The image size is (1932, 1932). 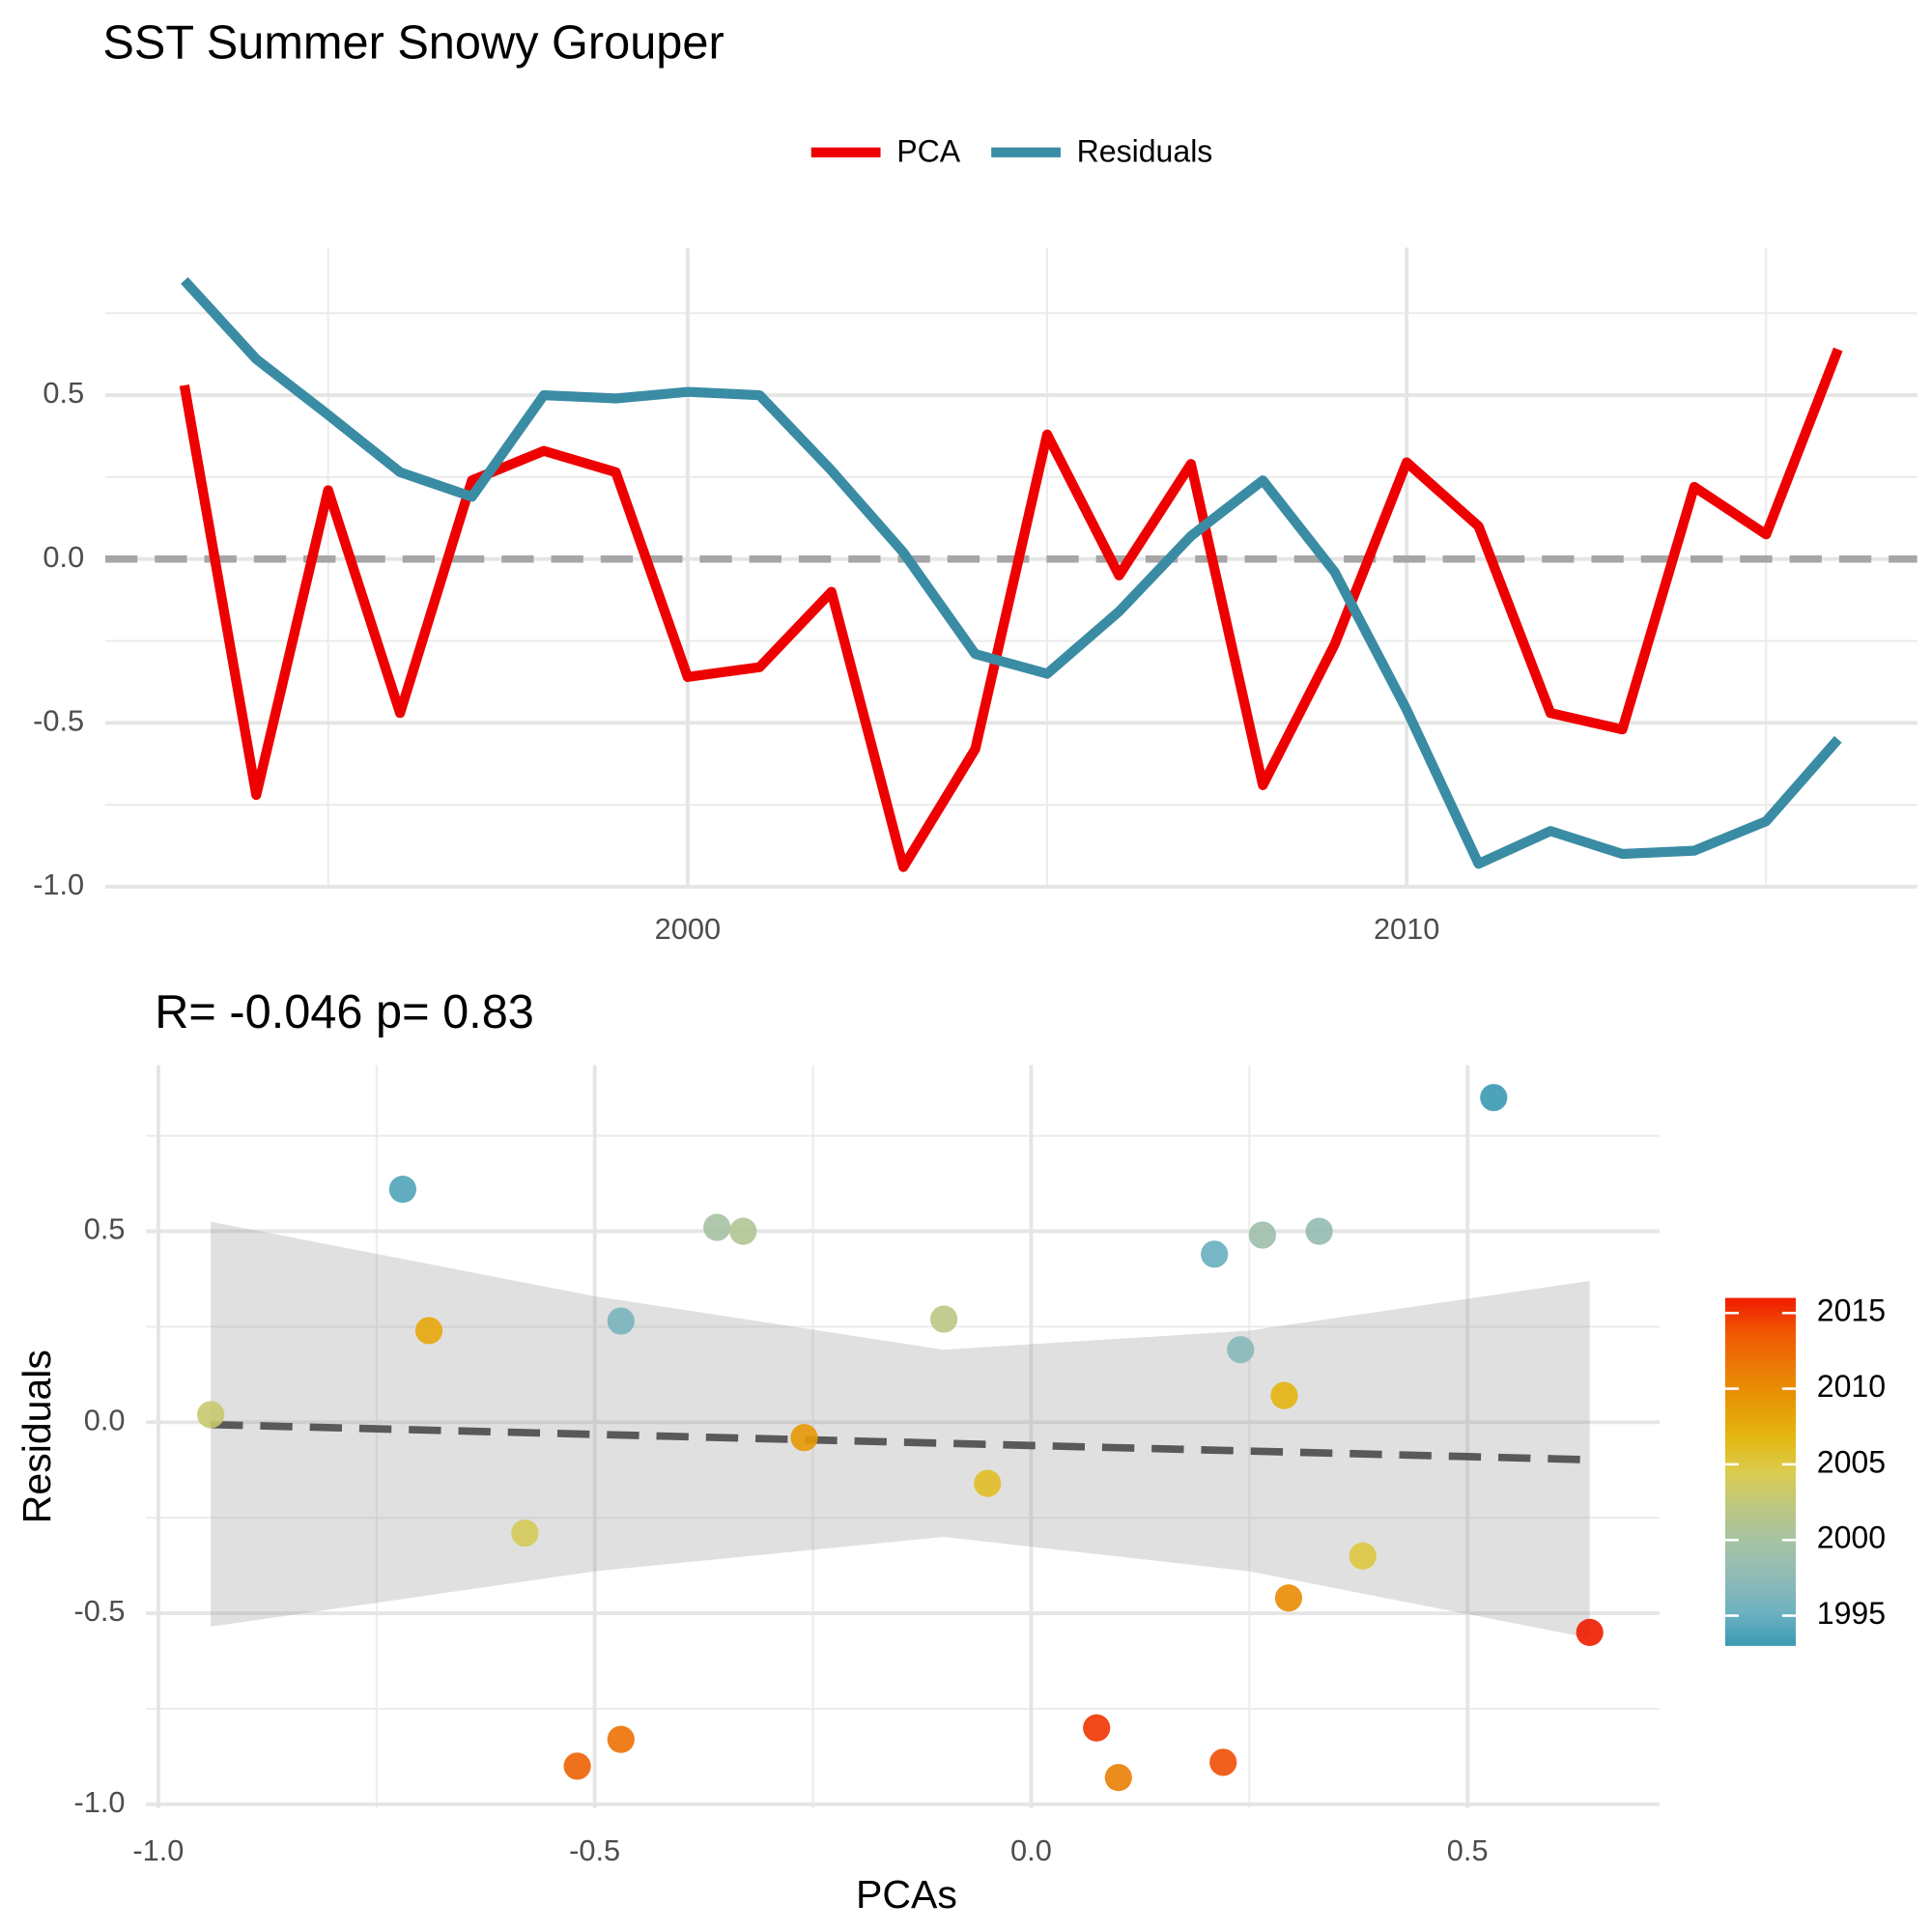 I want to click on x-tick-label: 0.0, so click(x=1031, y=1850).